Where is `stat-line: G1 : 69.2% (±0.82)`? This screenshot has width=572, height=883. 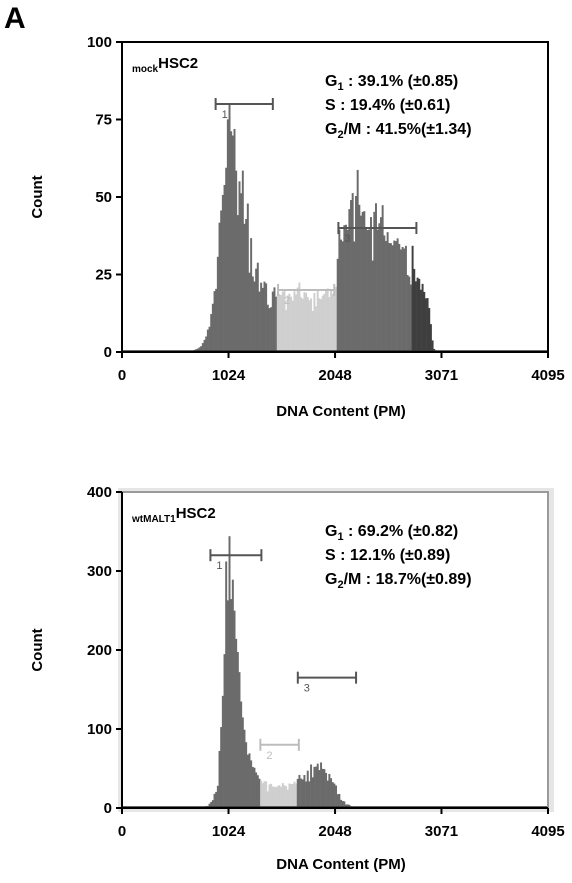
stat-line: G1 : 69.2% (±0.82) is located at coordinates (391, 533).